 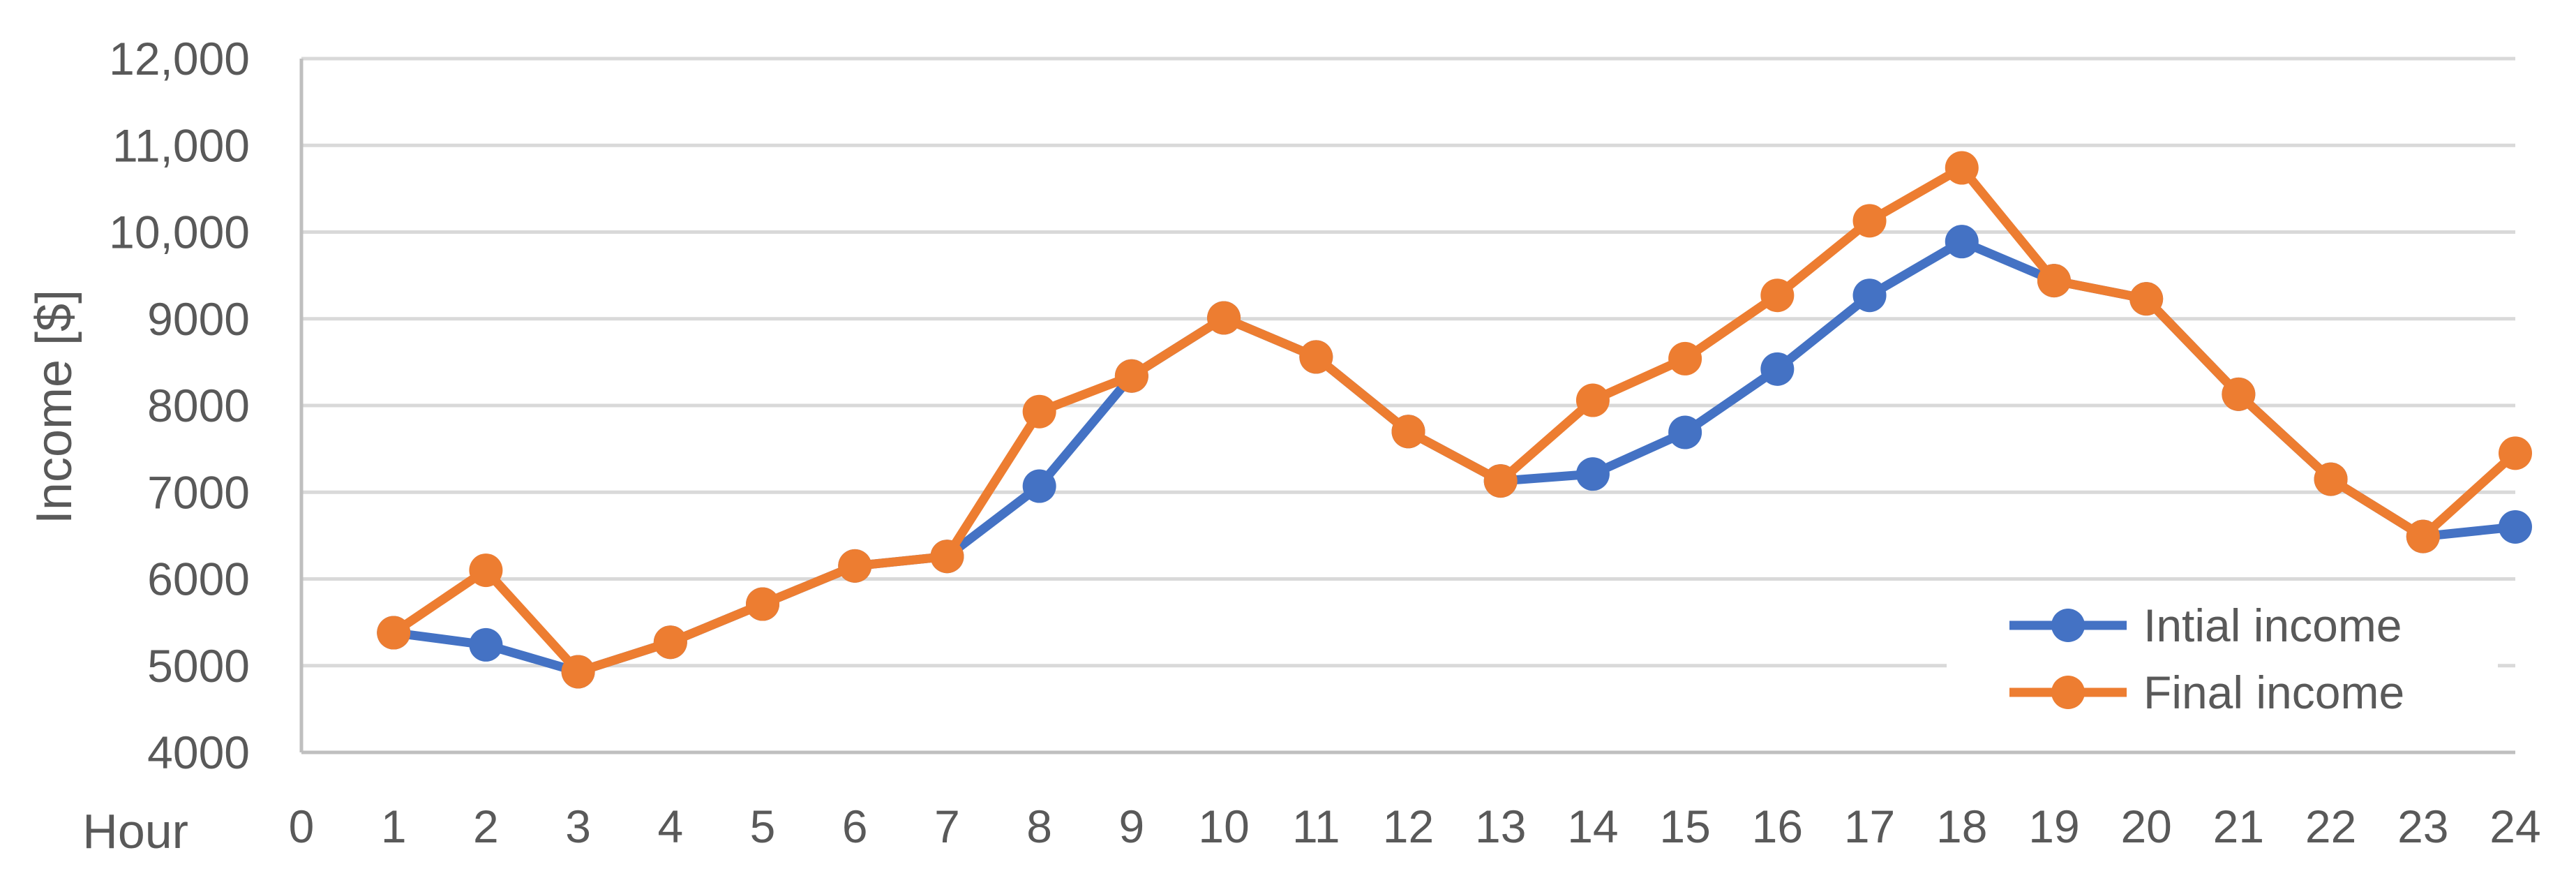 What do you see at coordinates (1501, 826) in the screenshot?
I see `x-tick-label: 13` at bounding box center [1501, 826].